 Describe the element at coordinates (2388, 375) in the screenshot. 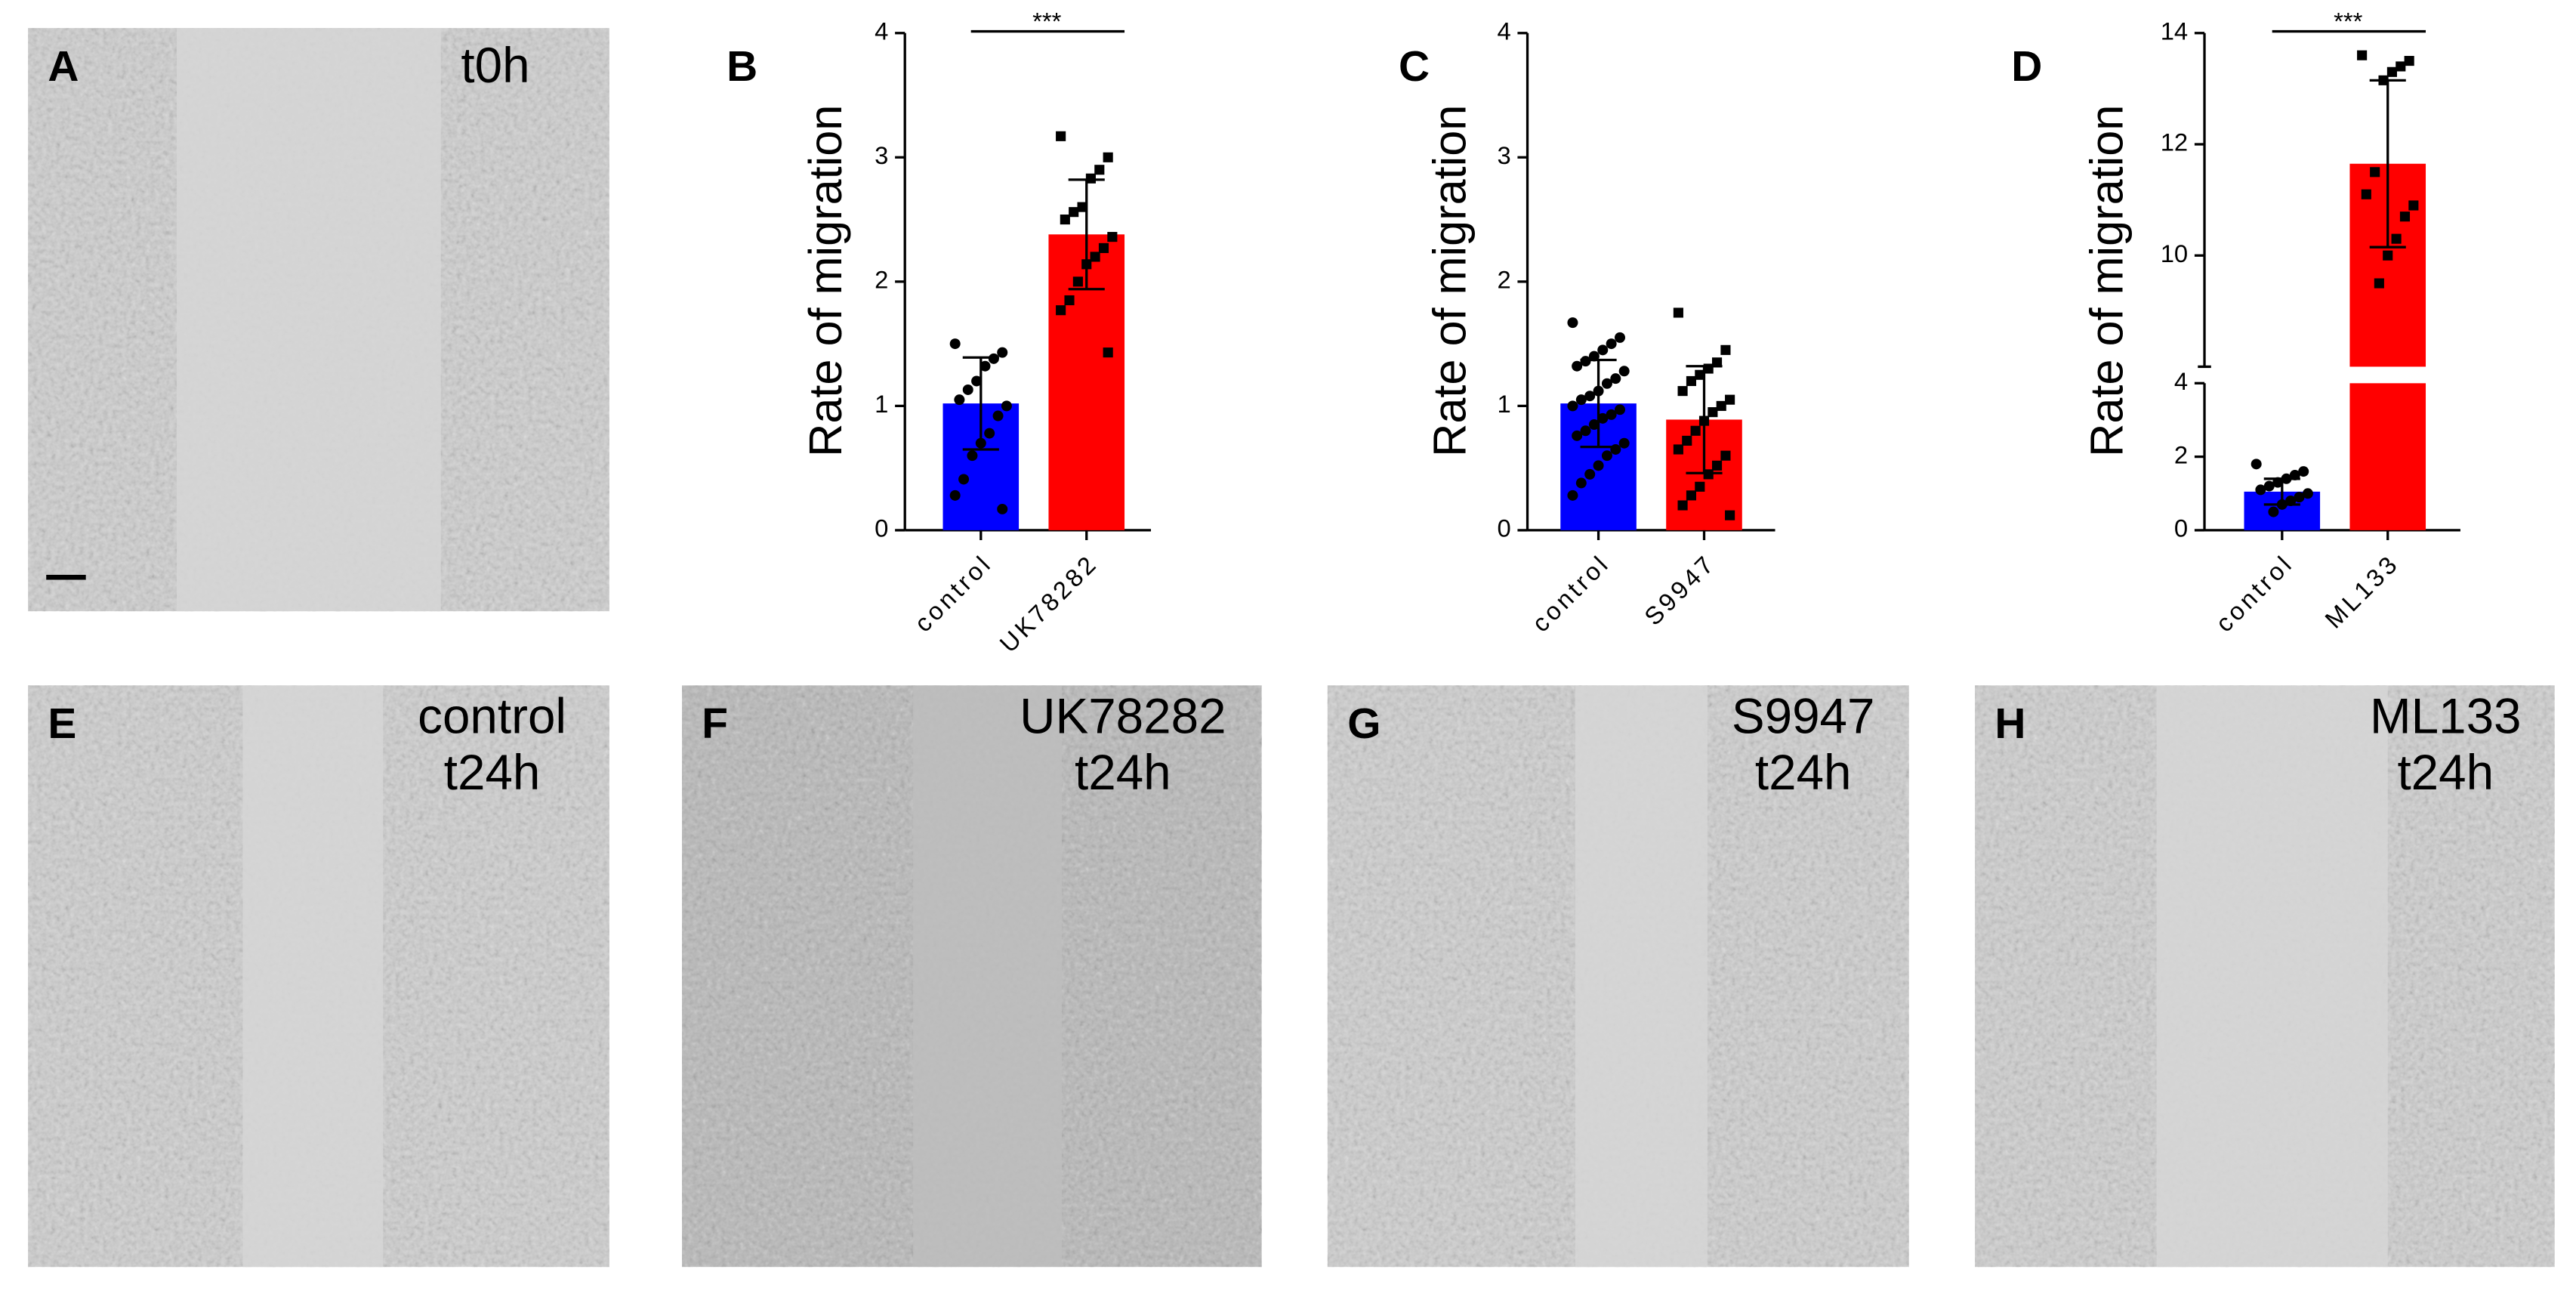

I see `axis-break-gap` at that location.